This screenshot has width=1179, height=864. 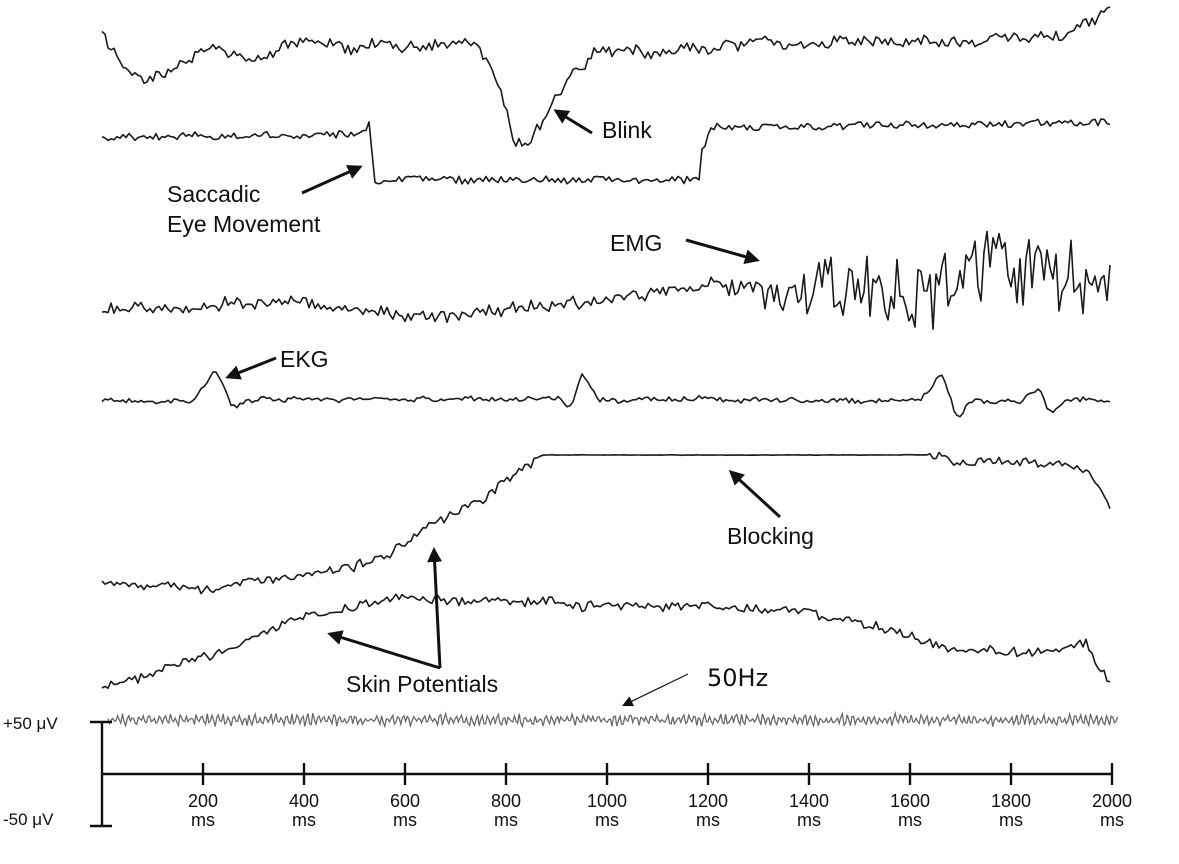 What do you see at coordinates (910, 820) in the screenshot?
I see `x-tick-unit-1600: ms` at bounding box center [910, 820].